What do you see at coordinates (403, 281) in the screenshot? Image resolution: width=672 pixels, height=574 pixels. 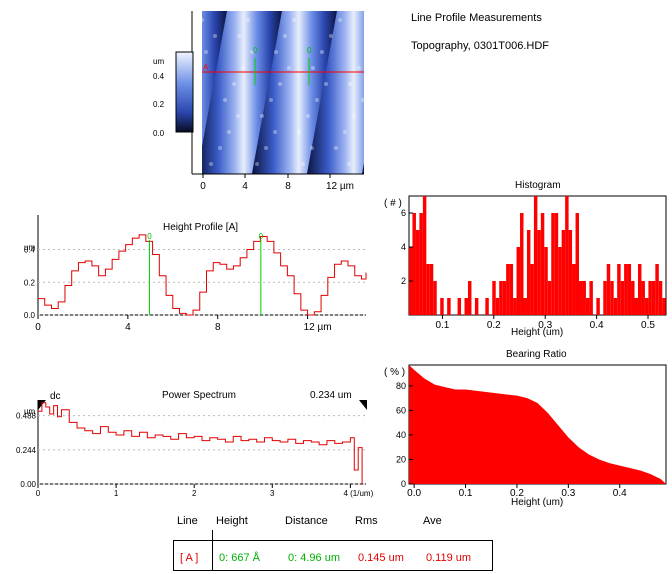 I see `hist-y-tick-label: 2` at bounding box center [403, 281].